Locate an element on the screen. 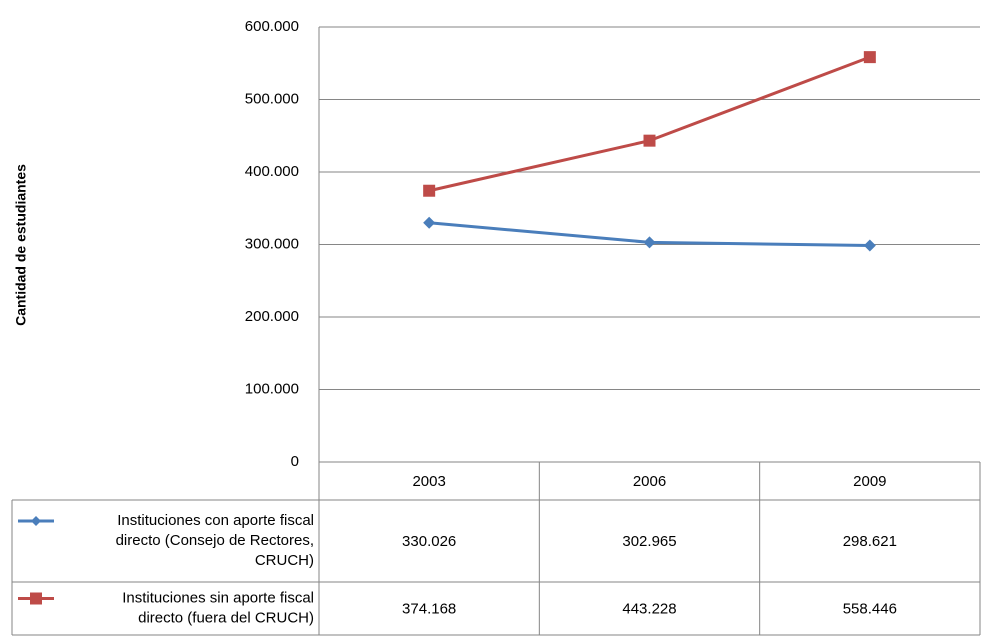  x-tick-label: 2009 is located at coordinates (869, 481).